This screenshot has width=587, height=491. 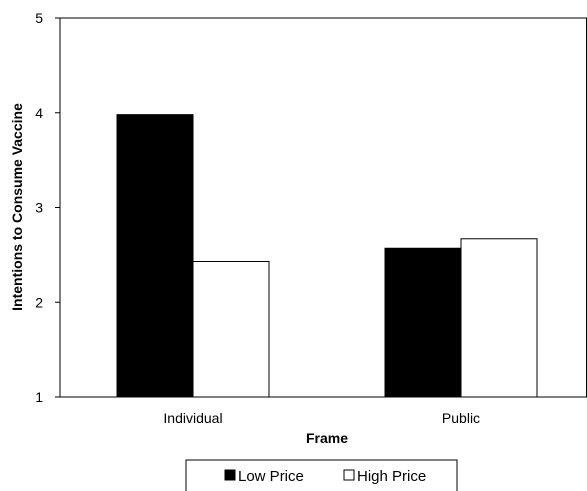 What do you see at coordinates (192, 418) in the screenshot?
I see `x-tick-label: Individual` at bounding box center [192, 418].